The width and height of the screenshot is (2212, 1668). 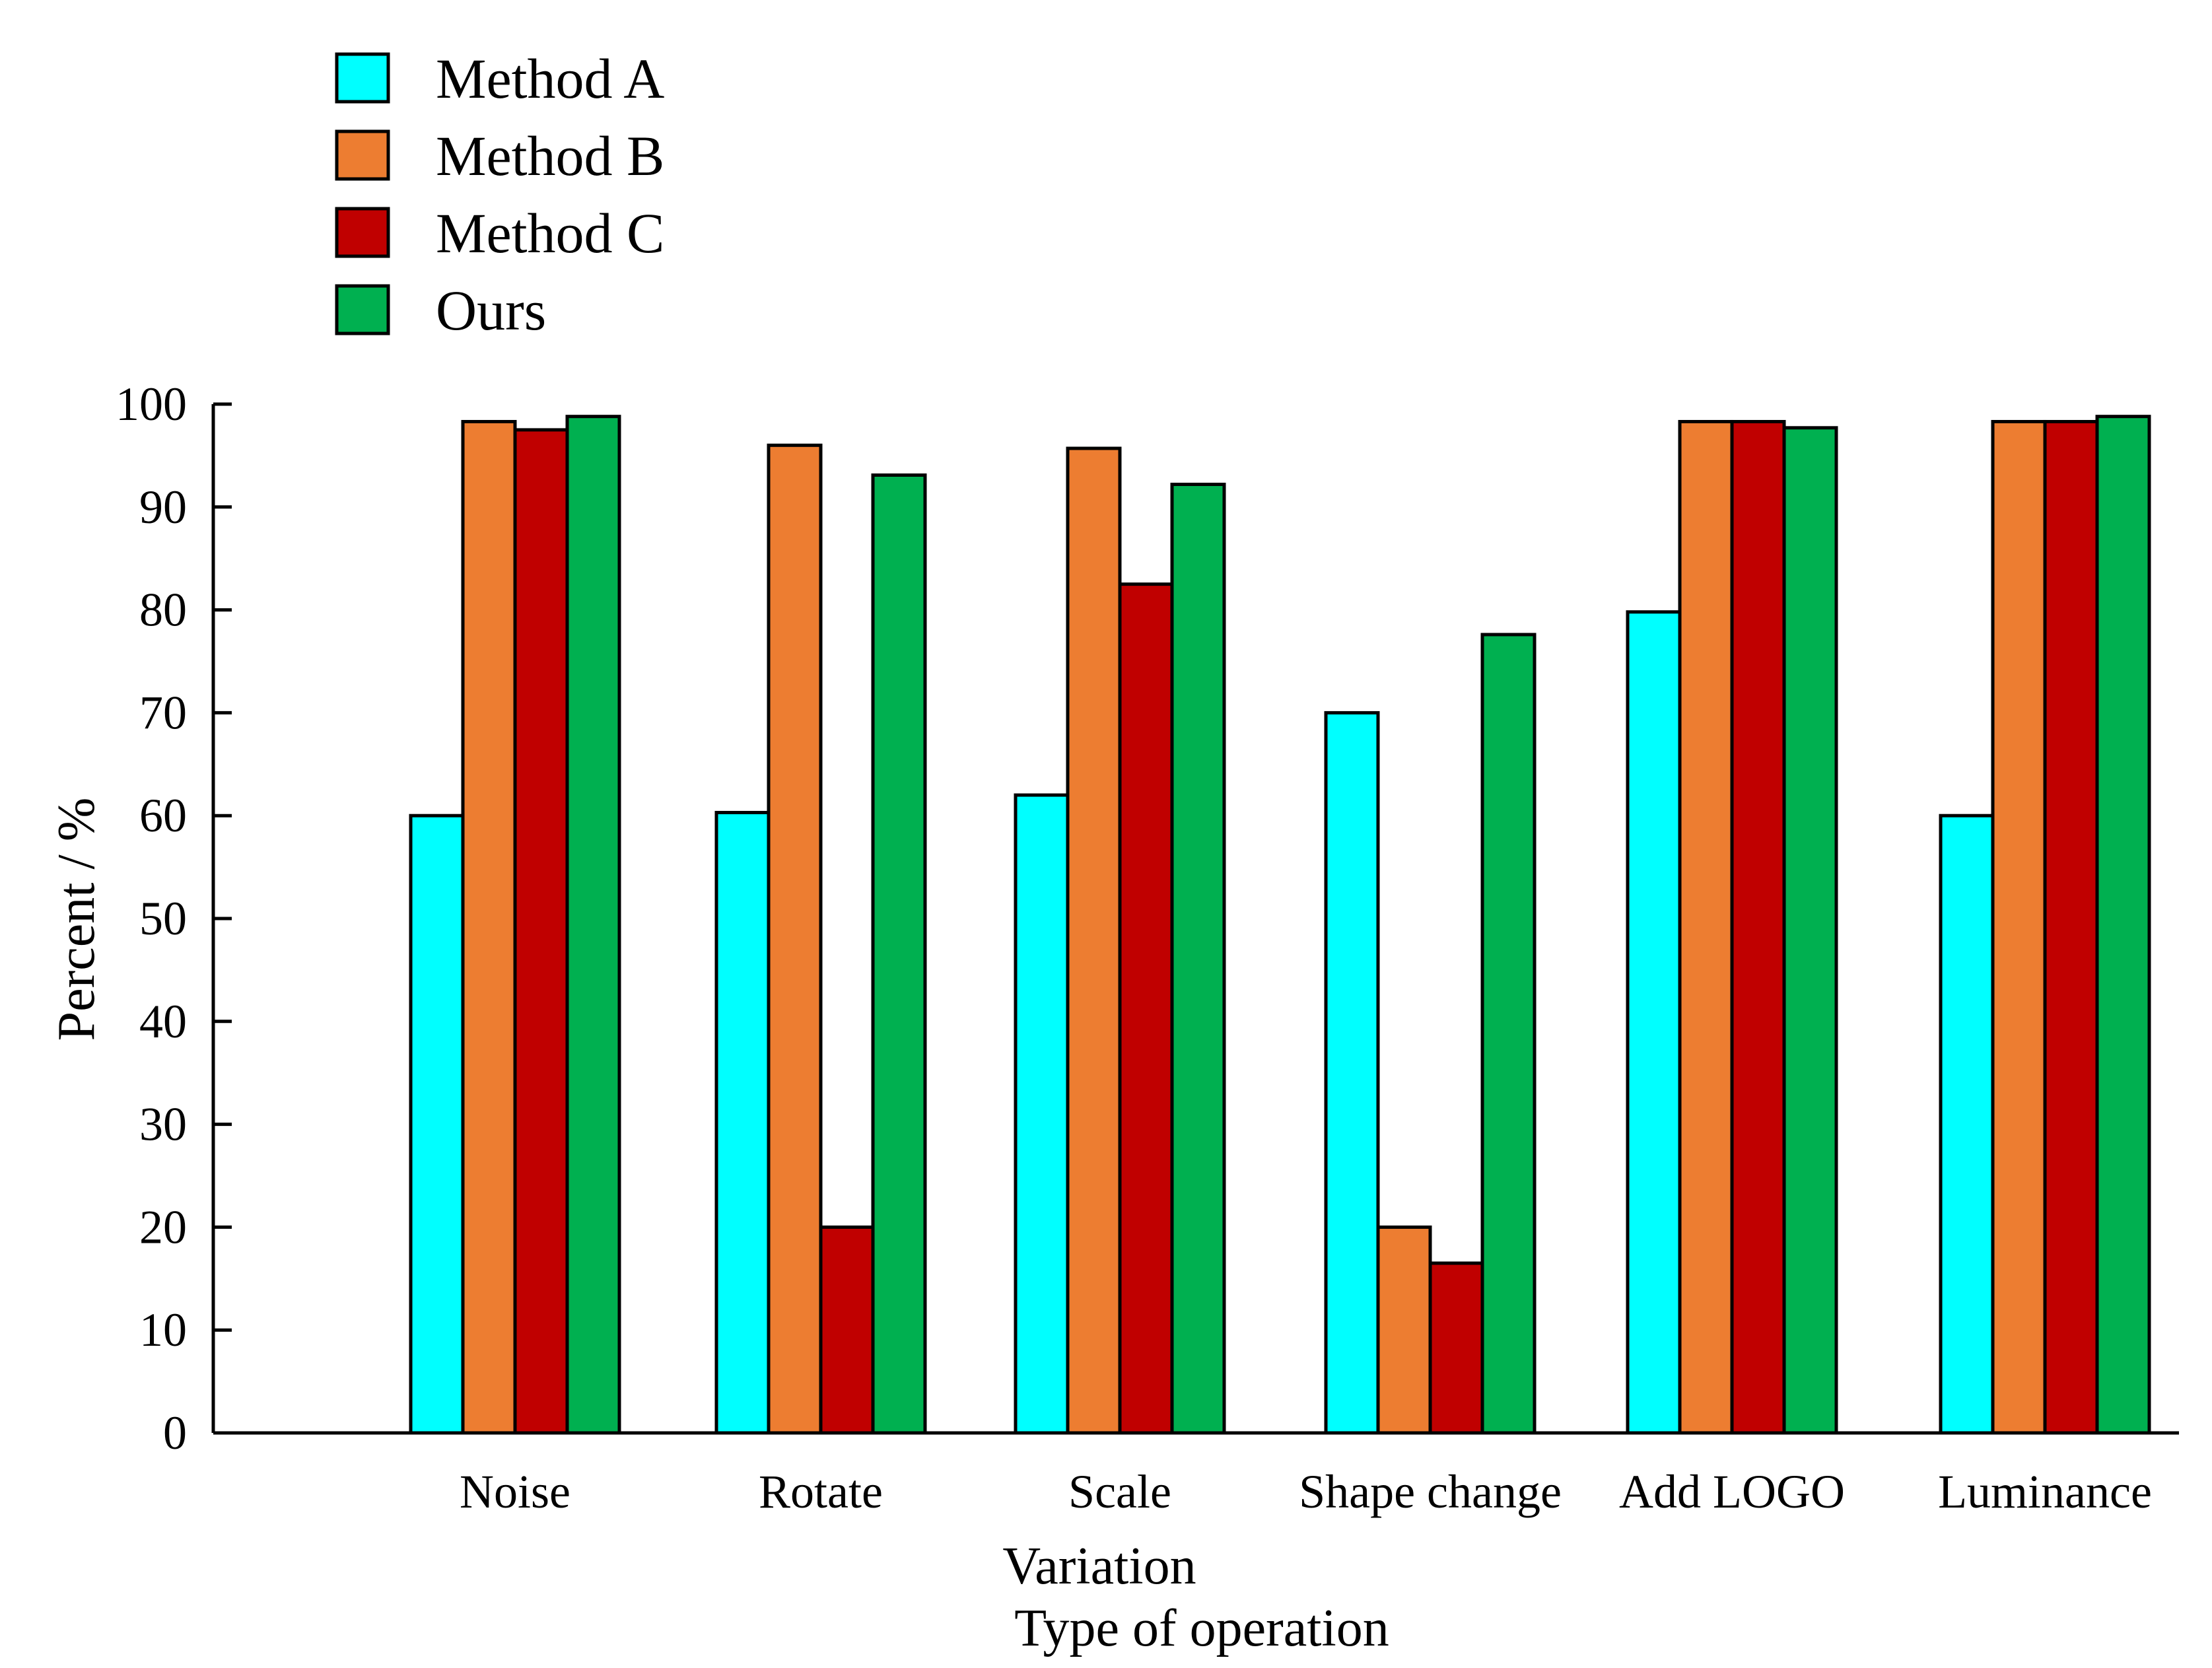 What do you see at coordinates (1810, 930) in the screenshot?
I see `bar-ours-add-logo` at bounding box center [1810, 930].